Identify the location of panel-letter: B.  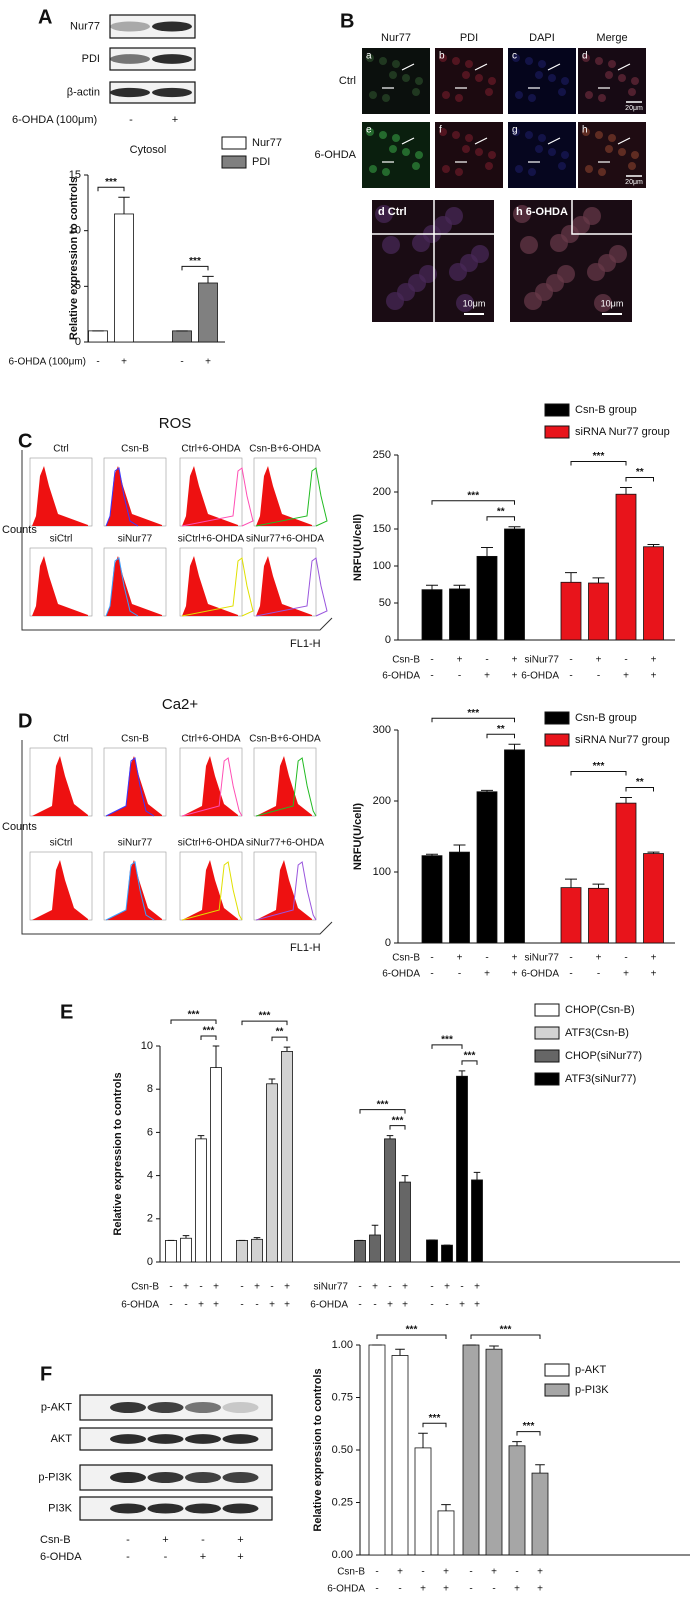
(347, 21).